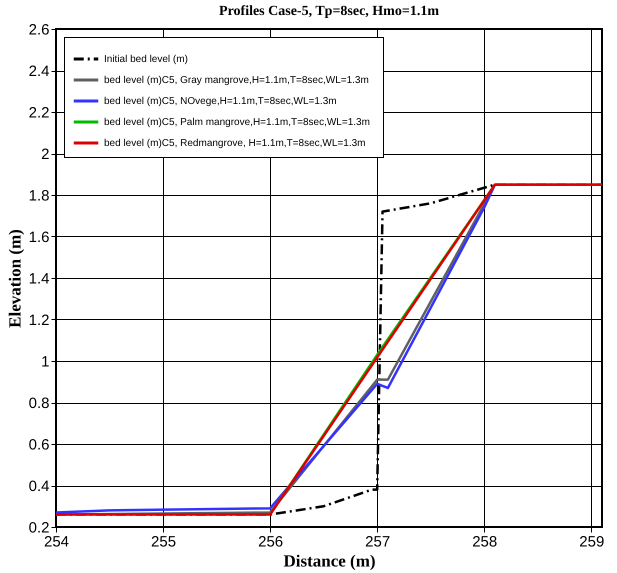 Image resolution: width=617 pixels, height=573 pixels. Describe the element at coordinates (39, 445) in the screenshot. I see `y-tick-label: 0.6` at that location.